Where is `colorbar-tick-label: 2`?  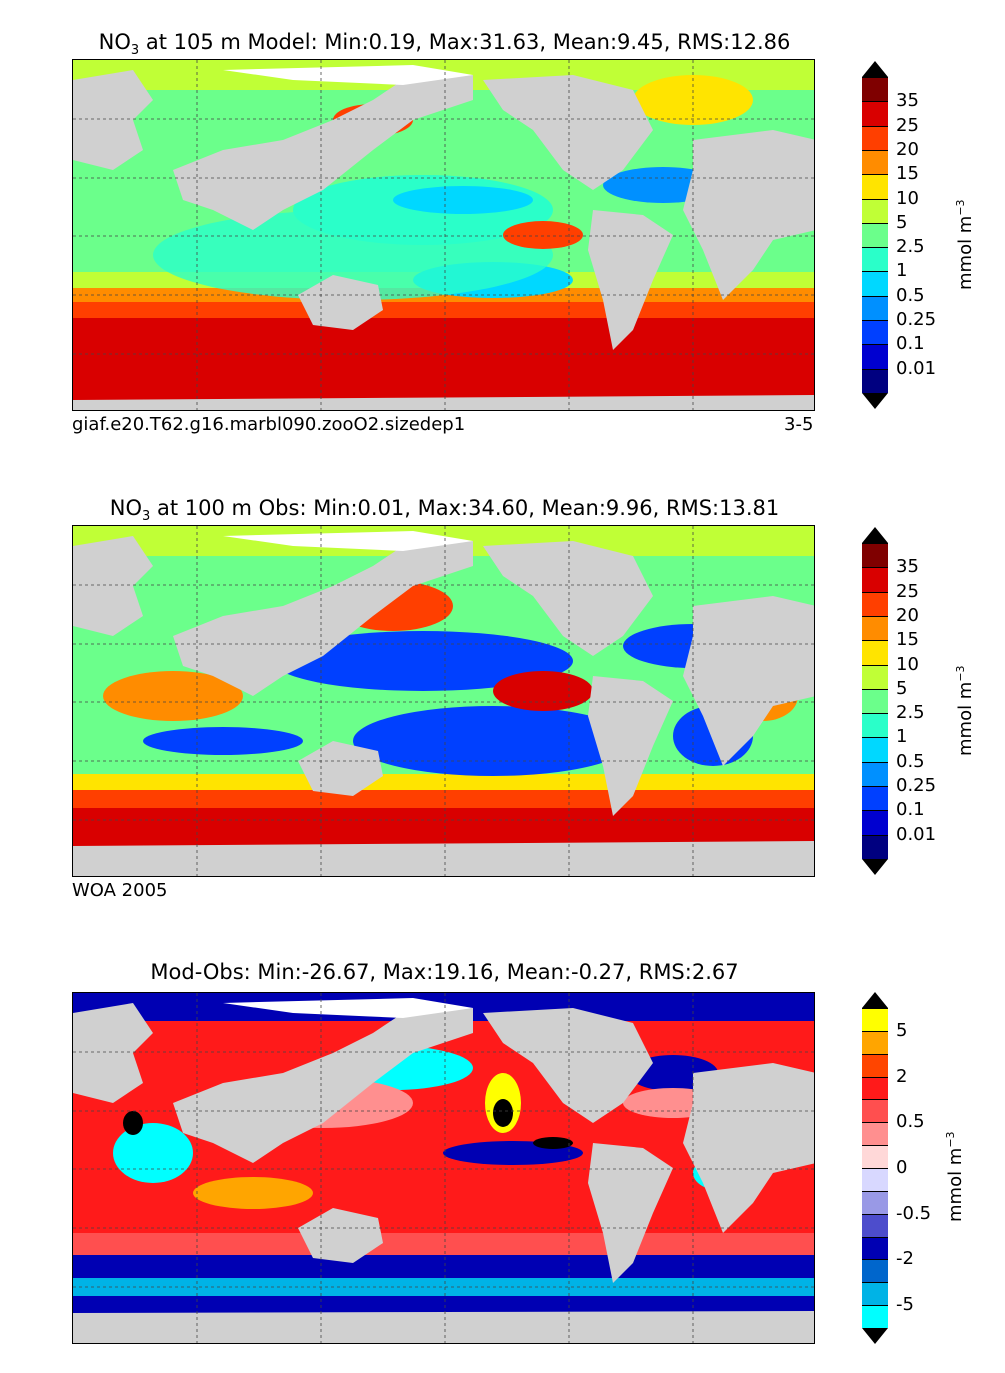
colorbar-tick-label: 2 is located at coordinates (902, 1076).